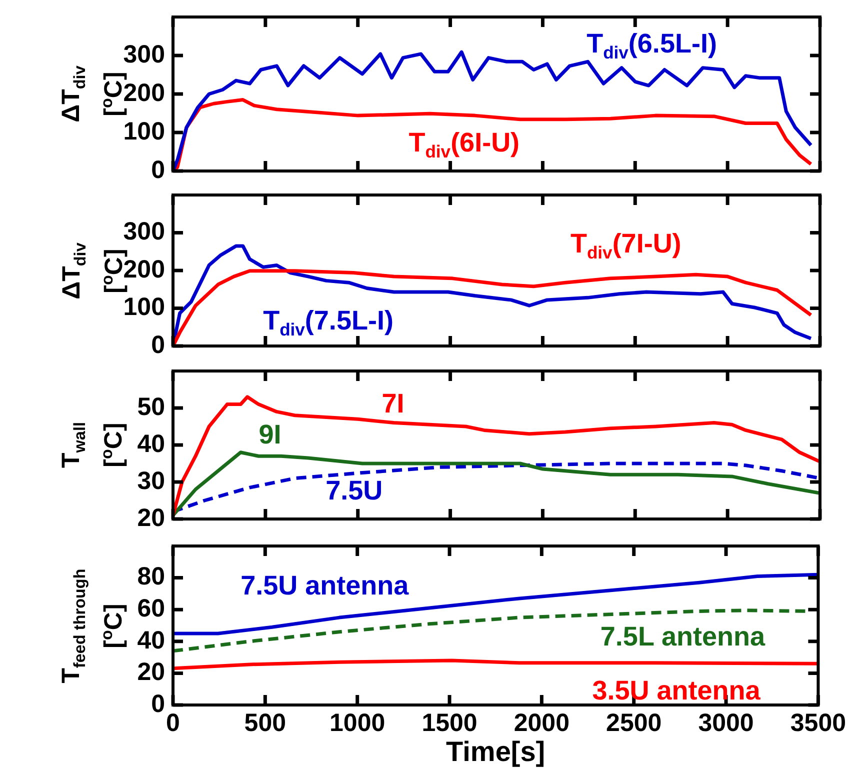 Image resolution: width=850 pixels, height=782 pixels. Describe the element at coordinates (818, 722) in the screenshot. I see `x-tick-label: 3500` at that location.